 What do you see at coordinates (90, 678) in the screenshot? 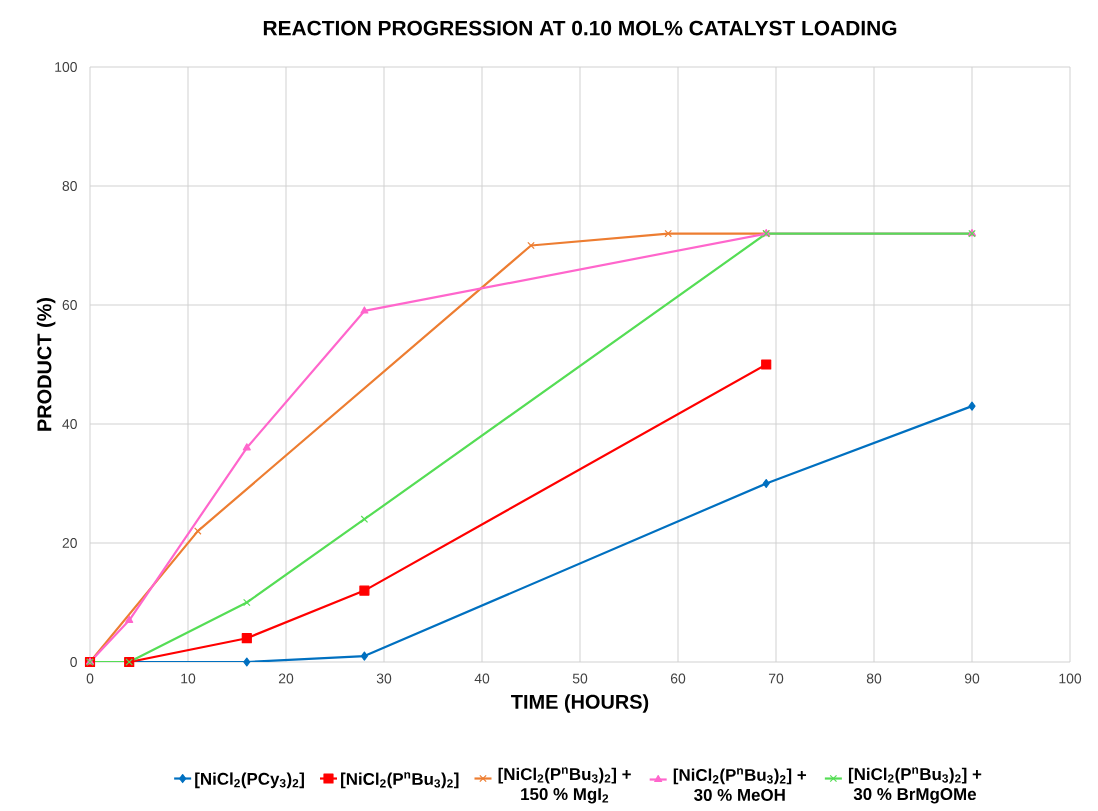
I see `x-tick-label: 0` at bounding box center [90, 678].